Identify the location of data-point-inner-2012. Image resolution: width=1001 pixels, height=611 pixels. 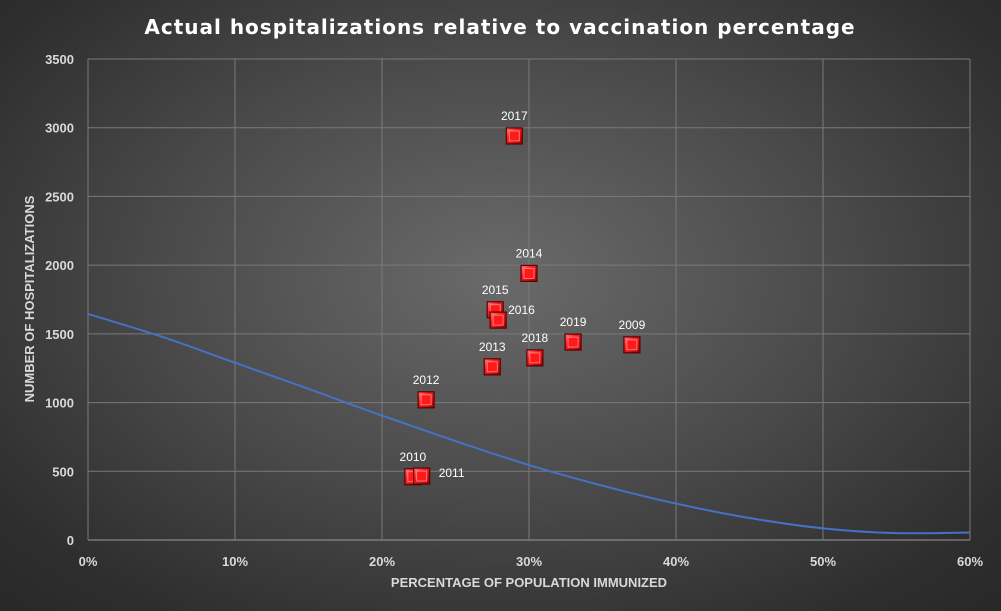
(426, 400).